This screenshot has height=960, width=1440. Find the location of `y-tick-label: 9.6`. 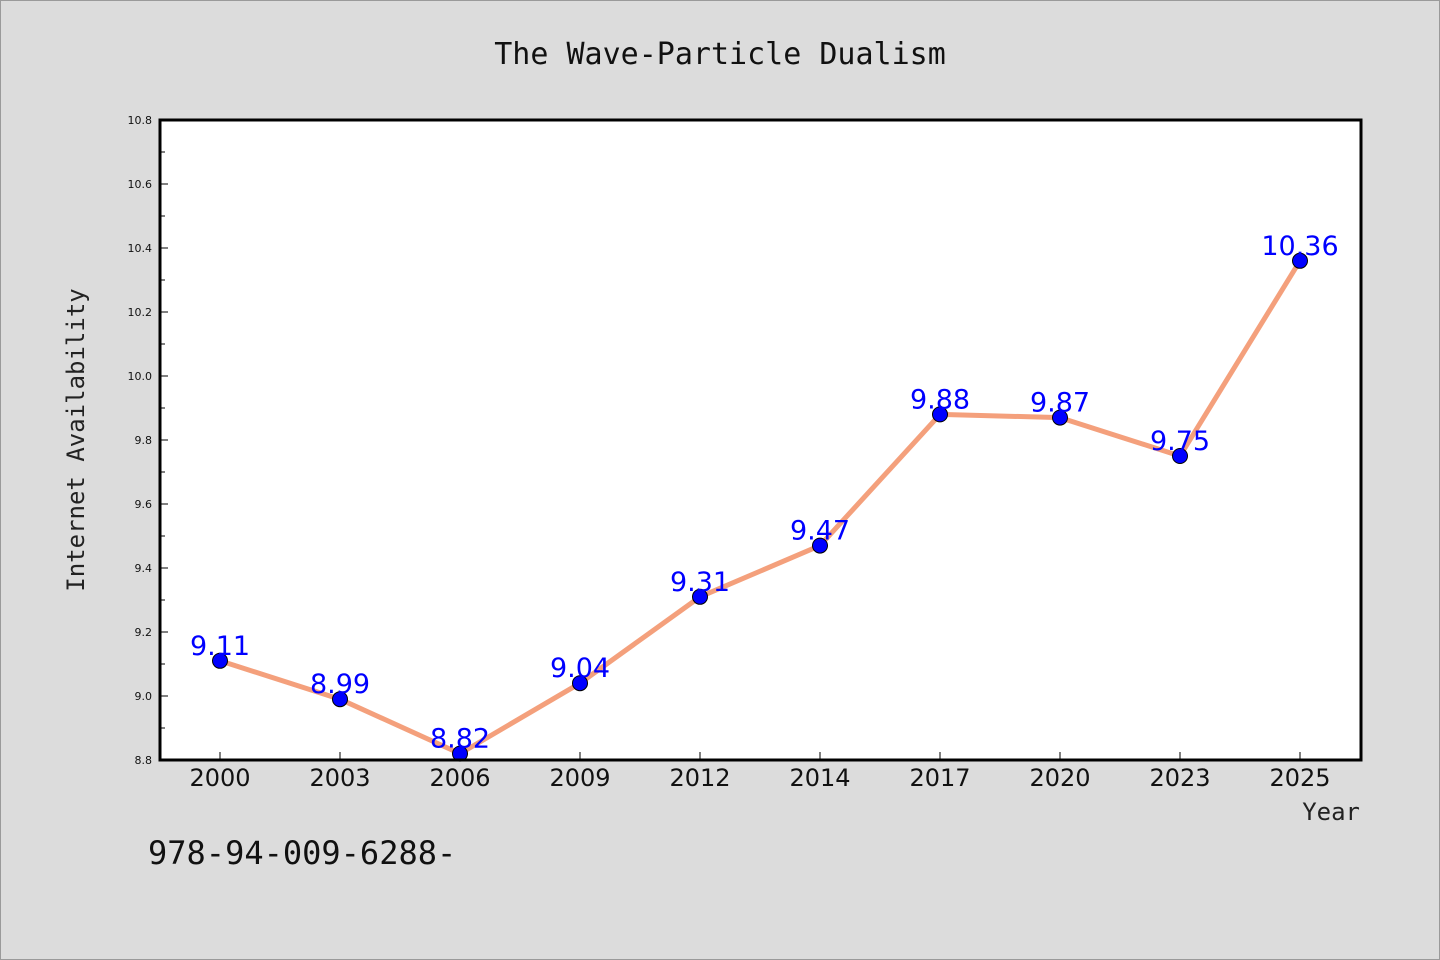

y-tick-label: 9.6 is located at coordinates (144, 504).